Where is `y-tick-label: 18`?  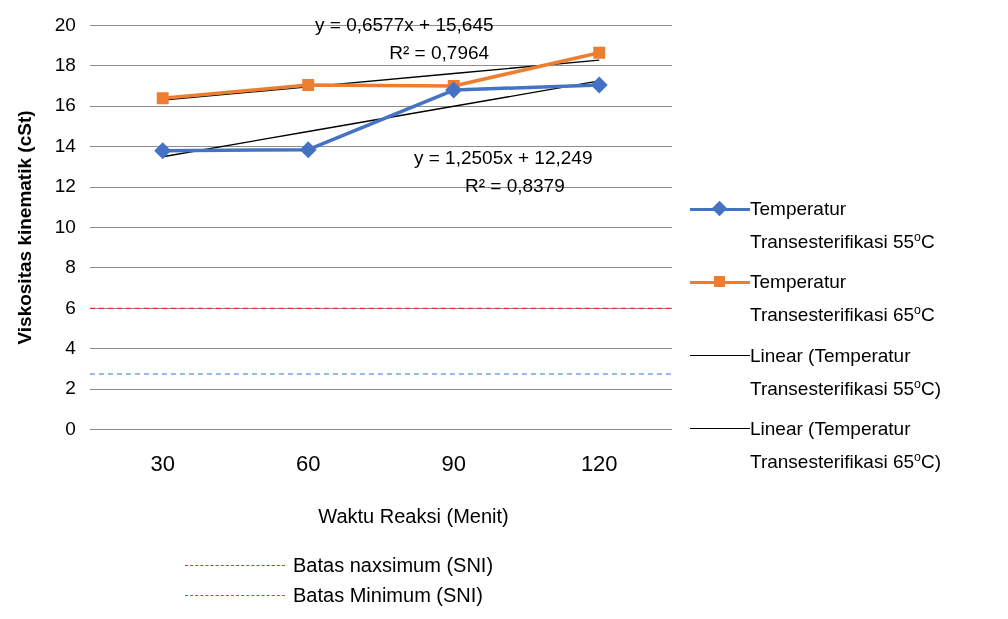
y-tick-label: 18 is located at coordinates (65, 65).